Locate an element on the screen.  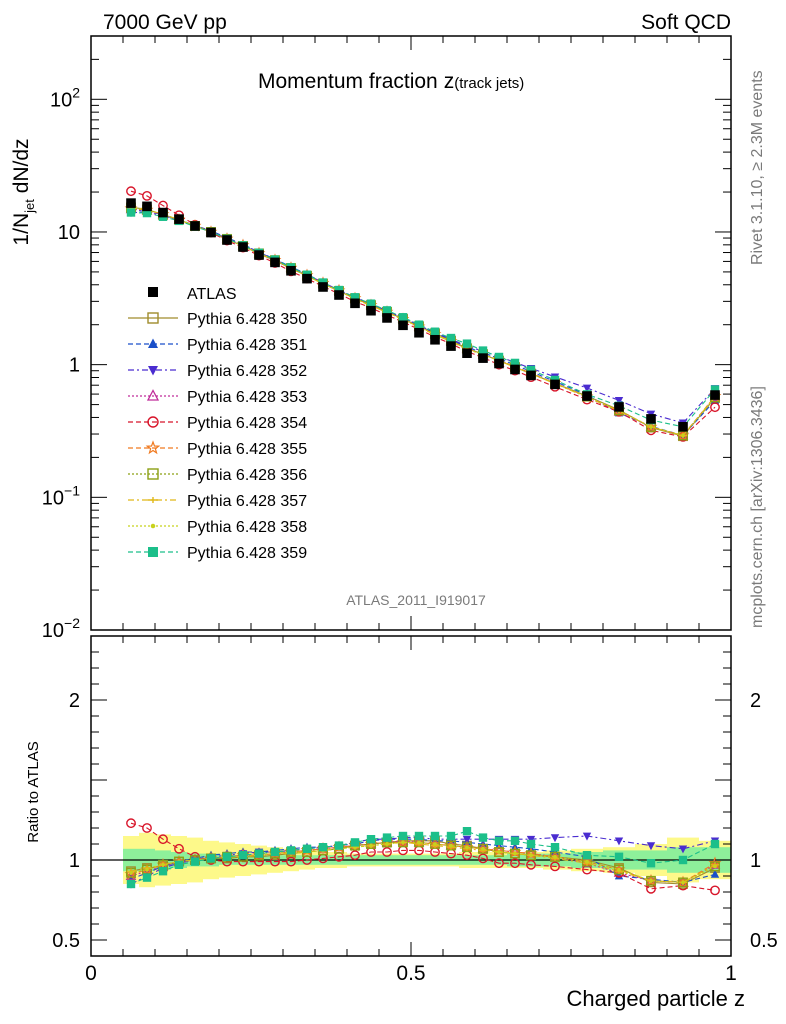
y-tick-label-ratio-right: 2 is located at coordinates (755, 701).